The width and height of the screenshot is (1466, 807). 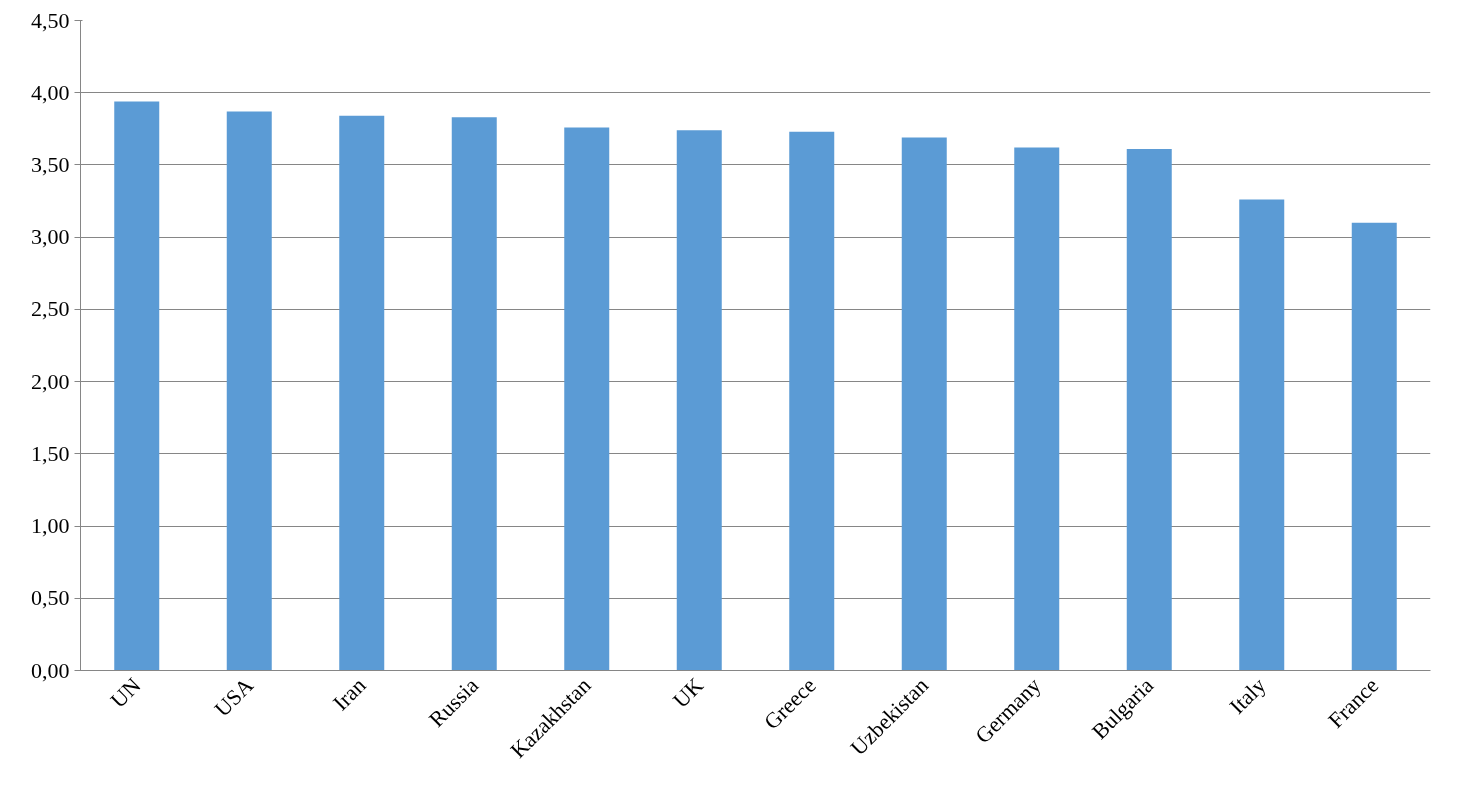 What do you see at coordinates (50, 670) in the screenshot?
I see `y-tick-label: 0,00` at bounding box center [50, 670].